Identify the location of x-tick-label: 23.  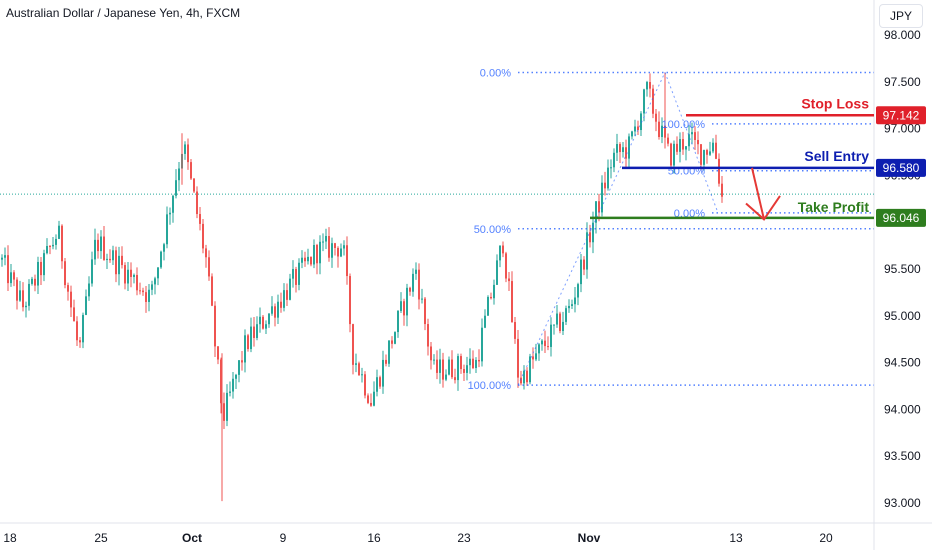
(464, 538).